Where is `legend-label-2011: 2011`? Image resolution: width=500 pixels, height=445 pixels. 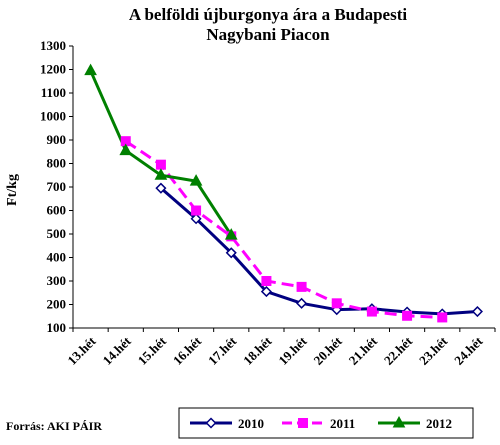
legend-label-2011: 2011 is located at coordinates (342, 423).